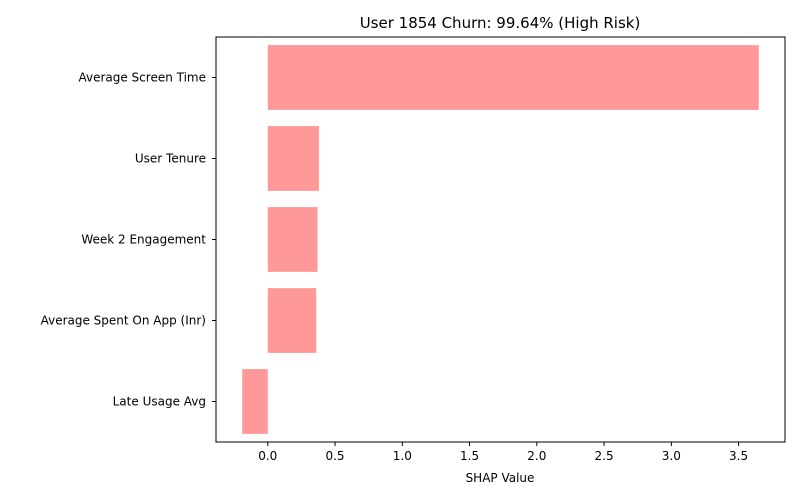 Image resolution: width=800 pixels, height=500 pixels. Describe the element at coordinates (500, 478) in the screenshot. I see `x-axis-label: SHAP Value` at that location.